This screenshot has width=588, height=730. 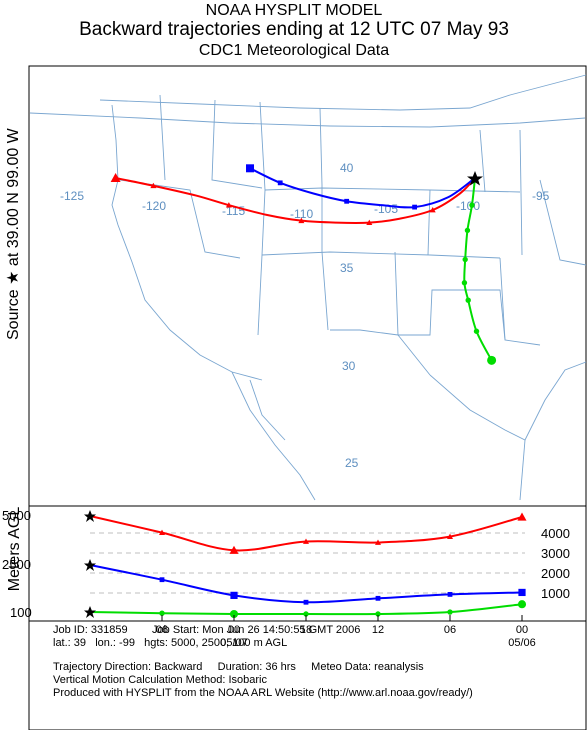 I want to click on lat-label: 30, so click(x=349, y=366).